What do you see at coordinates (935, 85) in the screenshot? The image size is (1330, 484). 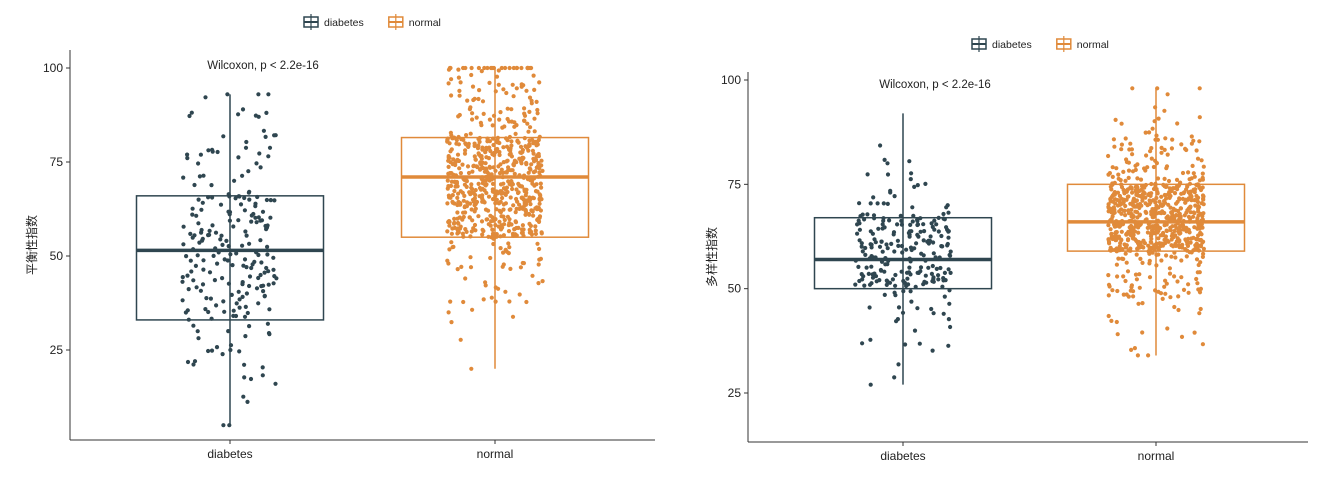 I see `stat-annotation: Wilcoxon, p < 2.2e-16` at bounding box center [935, 85].